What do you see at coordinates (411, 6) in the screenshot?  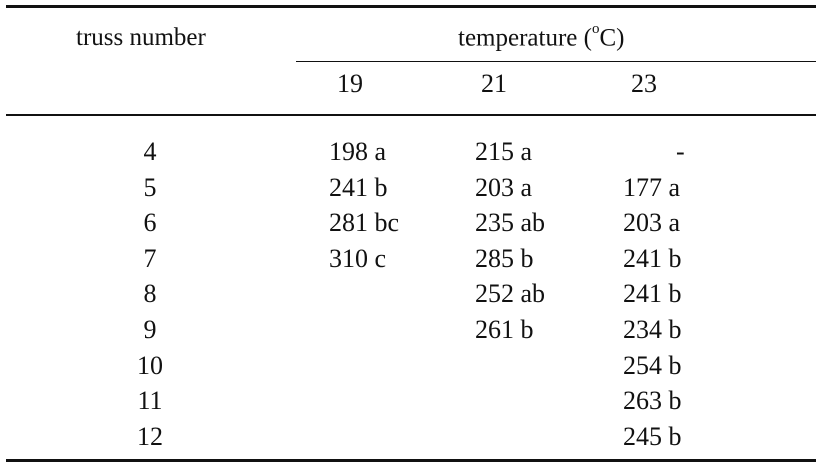 I see `top-rule` at bounding box center [411, 6].